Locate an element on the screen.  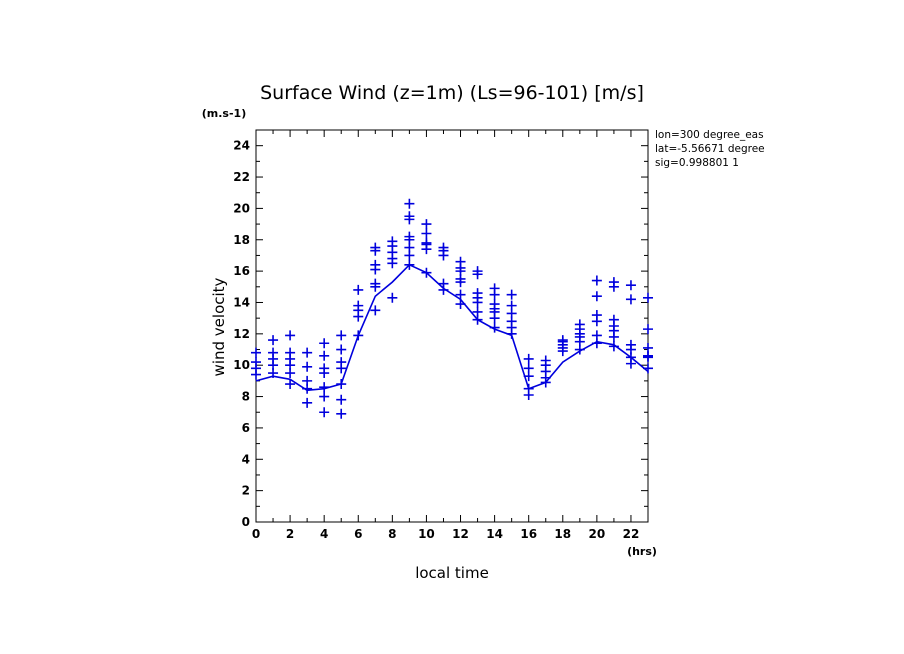
y-tick-label: 0 is located at coordinates (246, 522).